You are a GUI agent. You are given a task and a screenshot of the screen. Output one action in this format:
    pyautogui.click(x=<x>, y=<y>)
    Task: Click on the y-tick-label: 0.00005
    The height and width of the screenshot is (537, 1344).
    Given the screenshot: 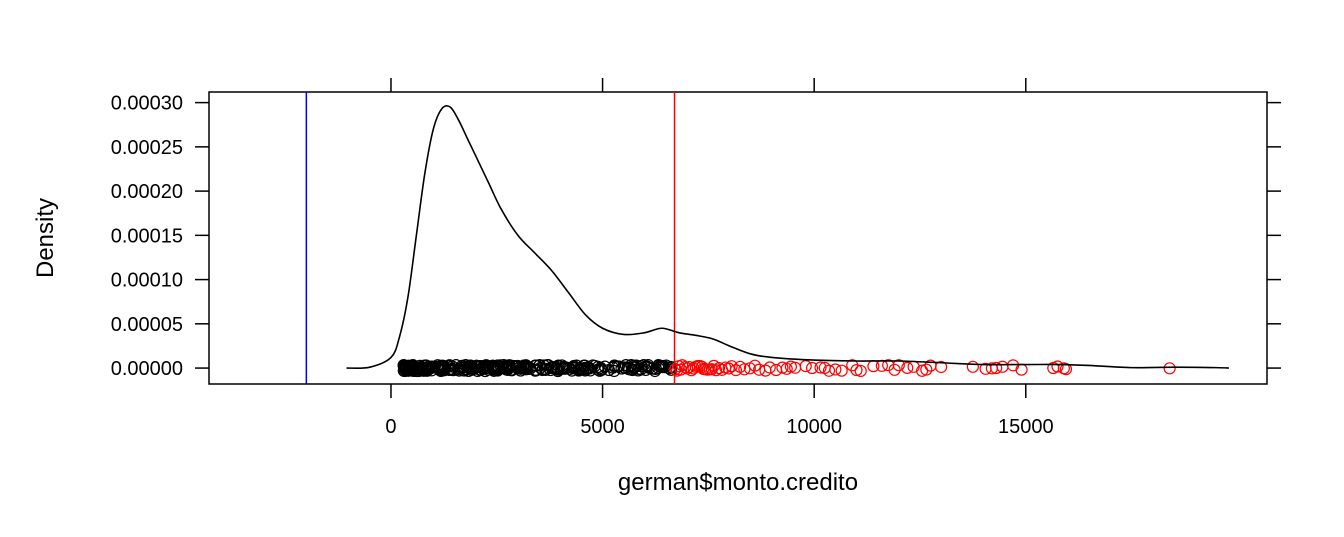 What is the action you would take?
    pyautogui.click(x=147, y=325)
    